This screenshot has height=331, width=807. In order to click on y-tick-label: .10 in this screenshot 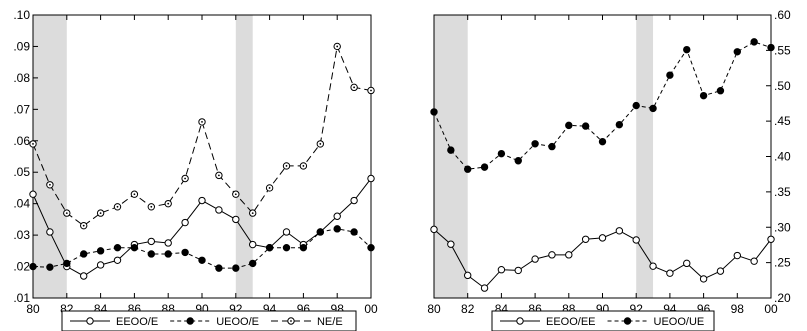, I will do `click(21, 15)`.